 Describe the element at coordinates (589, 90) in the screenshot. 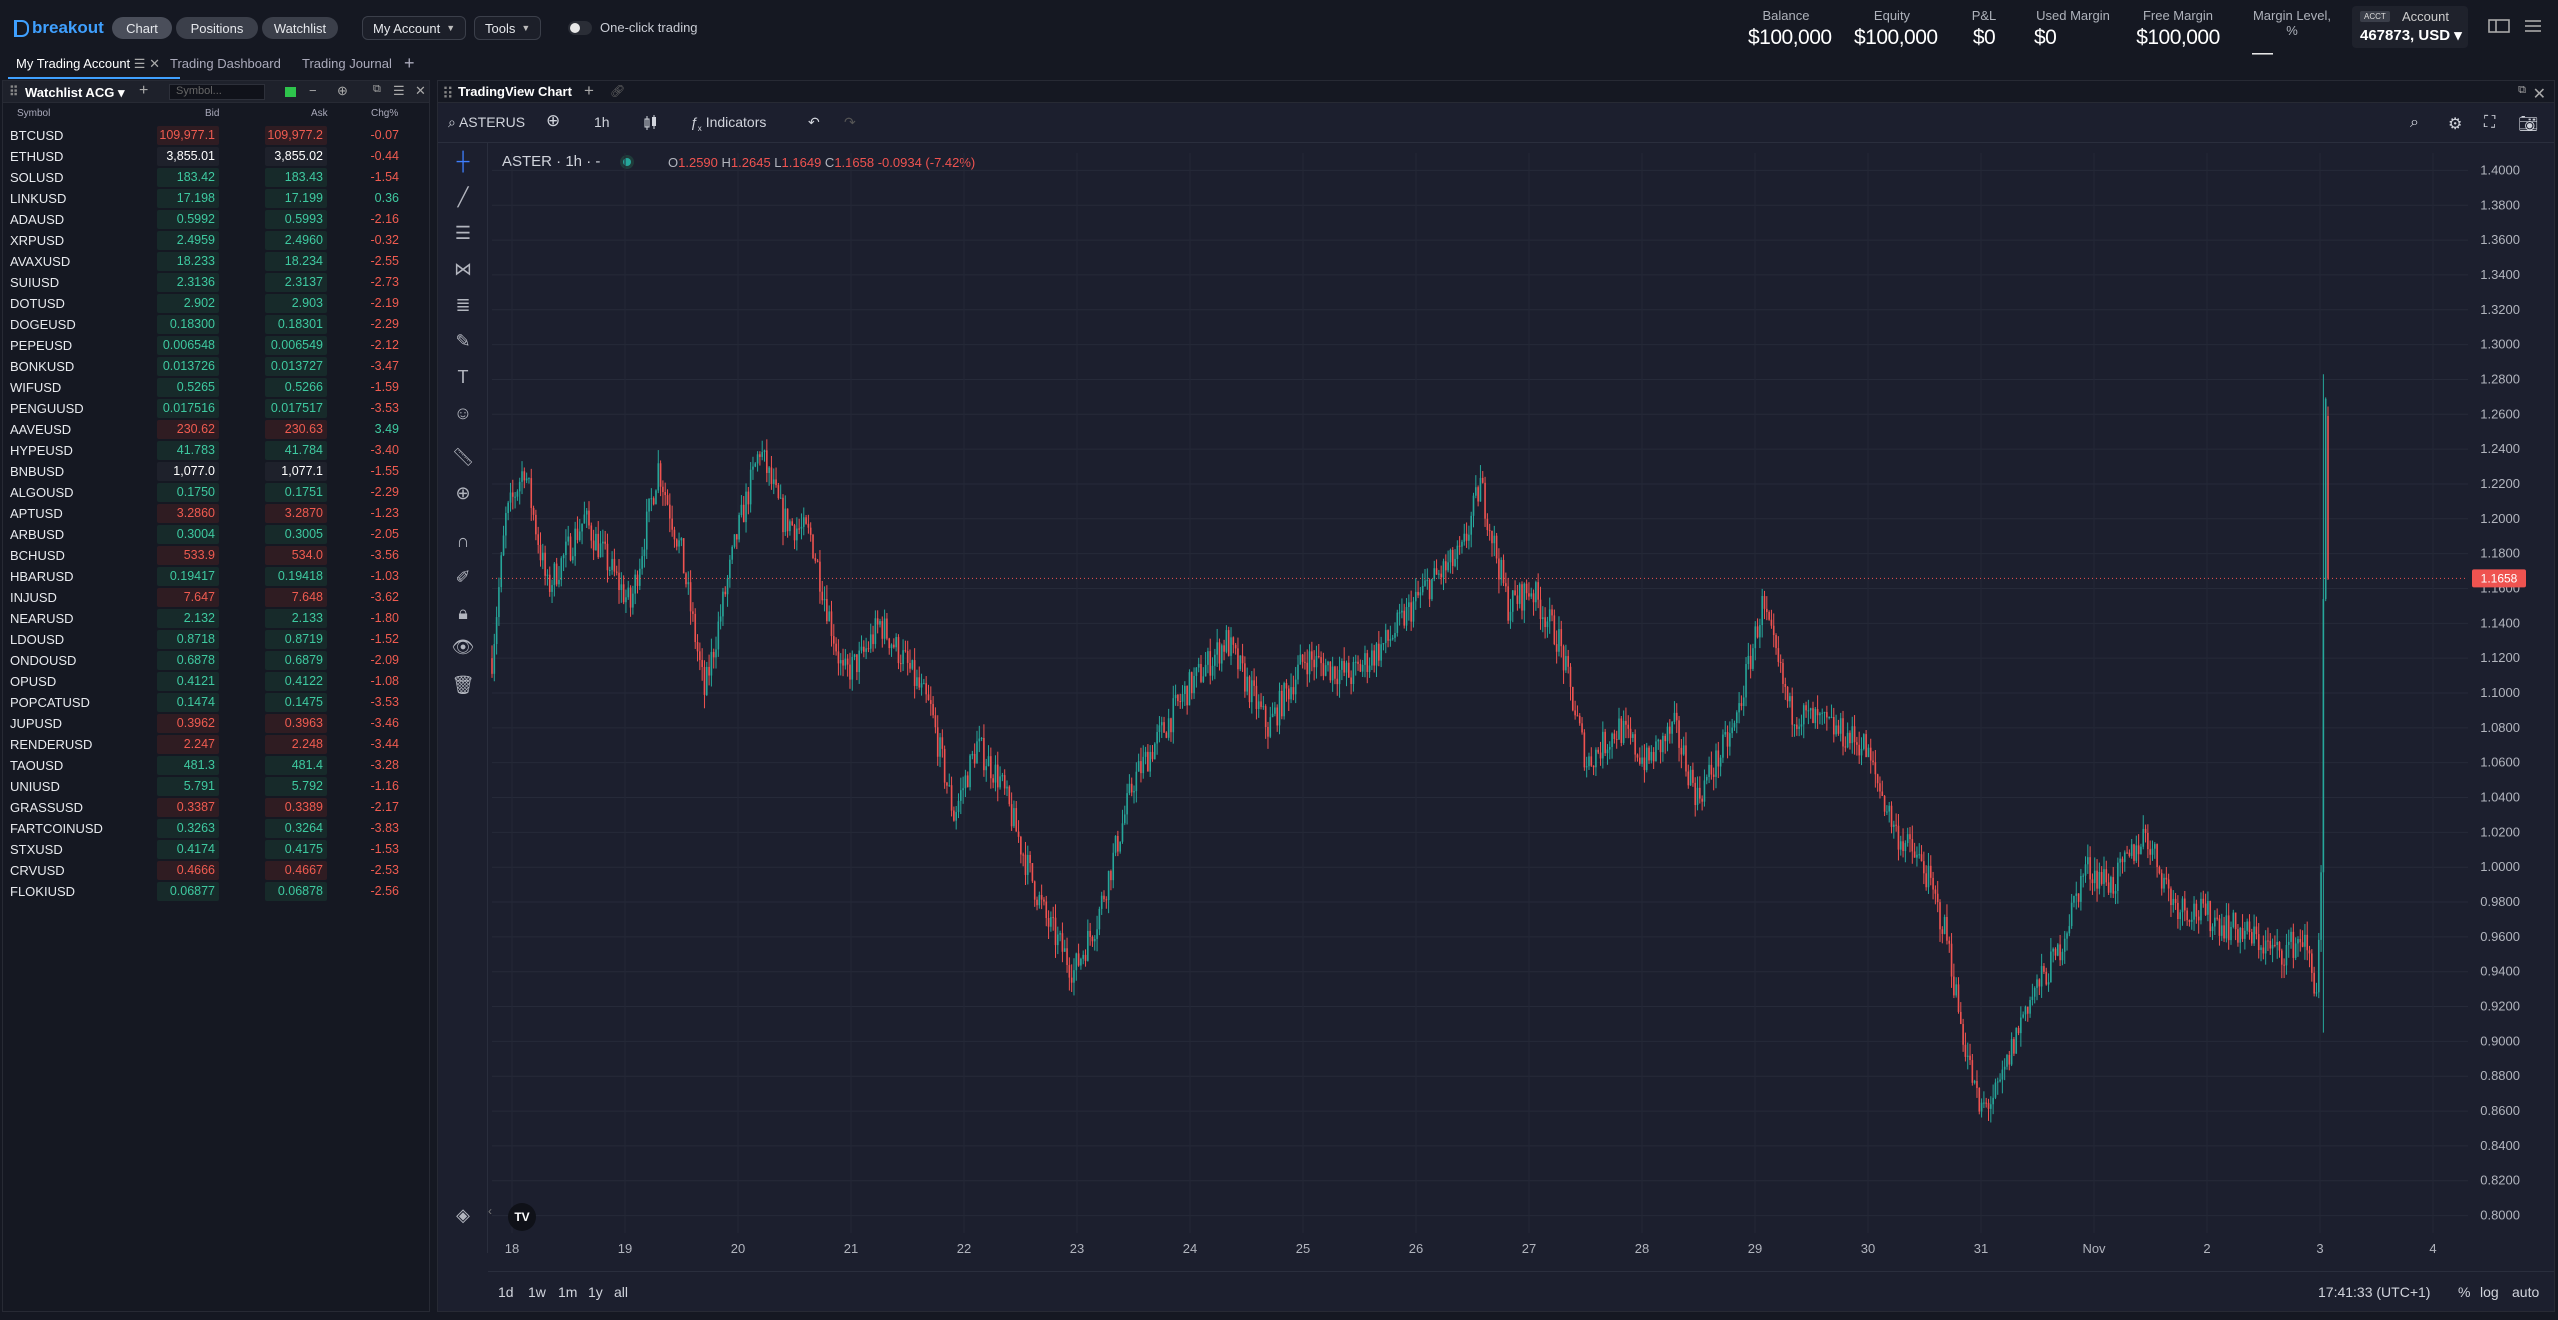

I see `add-chart-icon: +` at that location.